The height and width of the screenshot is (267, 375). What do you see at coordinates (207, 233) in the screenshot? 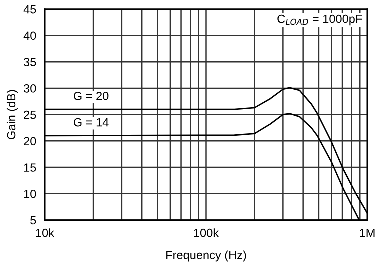
I see `x-tick-label: 100k` at bounding box center [207, 233].